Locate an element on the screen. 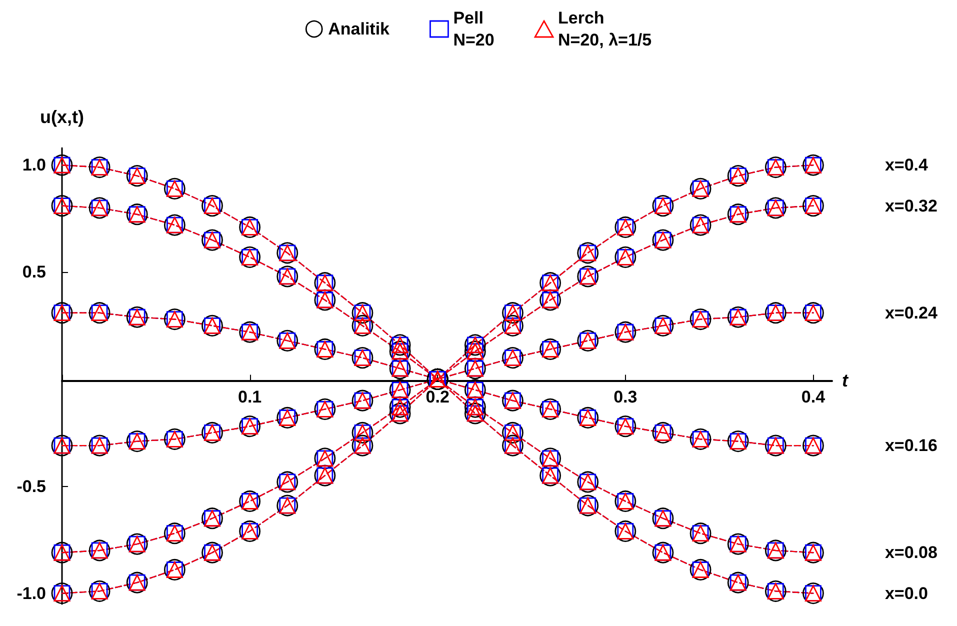 The width and height of the screenshot is (957, 626). text: x=0.0 is located at coordinates (906, 593).